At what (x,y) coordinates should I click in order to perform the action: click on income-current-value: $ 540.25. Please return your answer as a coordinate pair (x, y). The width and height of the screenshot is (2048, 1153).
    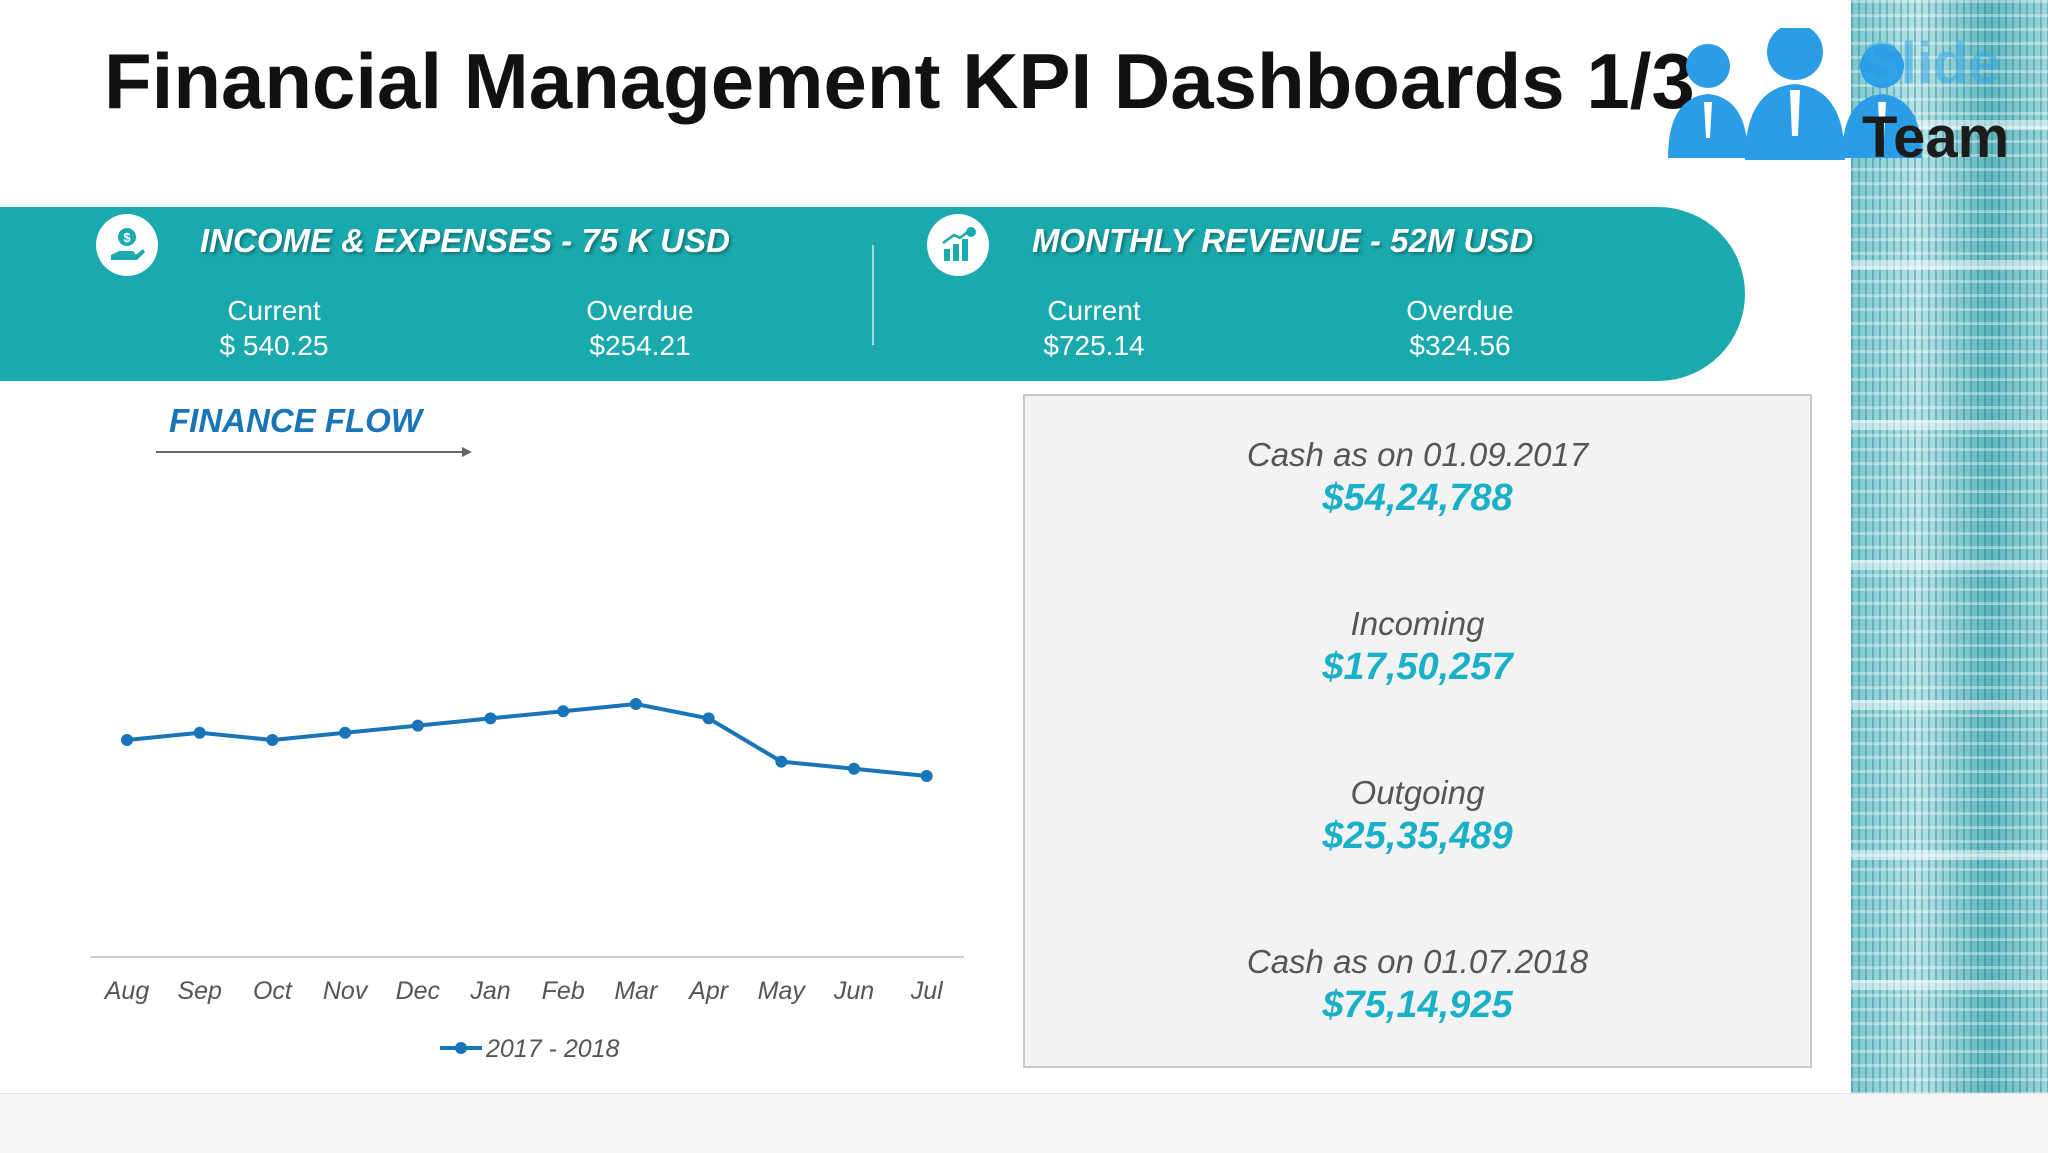
    Looking at the image, I should click on (274, 345).